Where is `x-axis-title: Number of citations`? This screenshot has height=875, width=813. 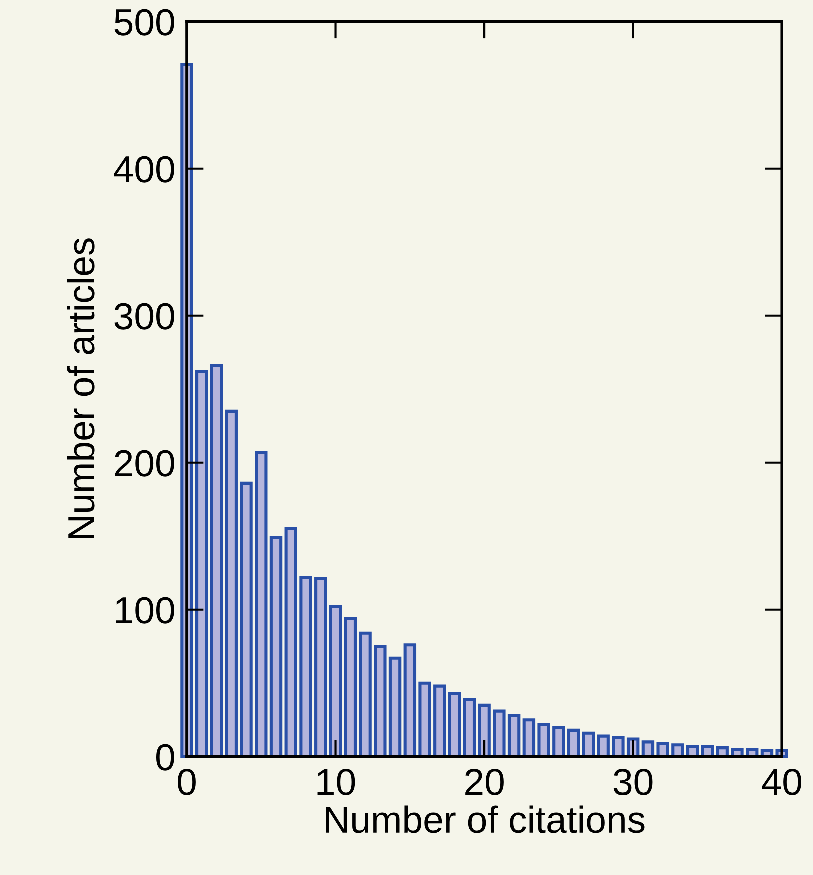
x-axis-title: Number of citations is located at coordinates (485, 820).